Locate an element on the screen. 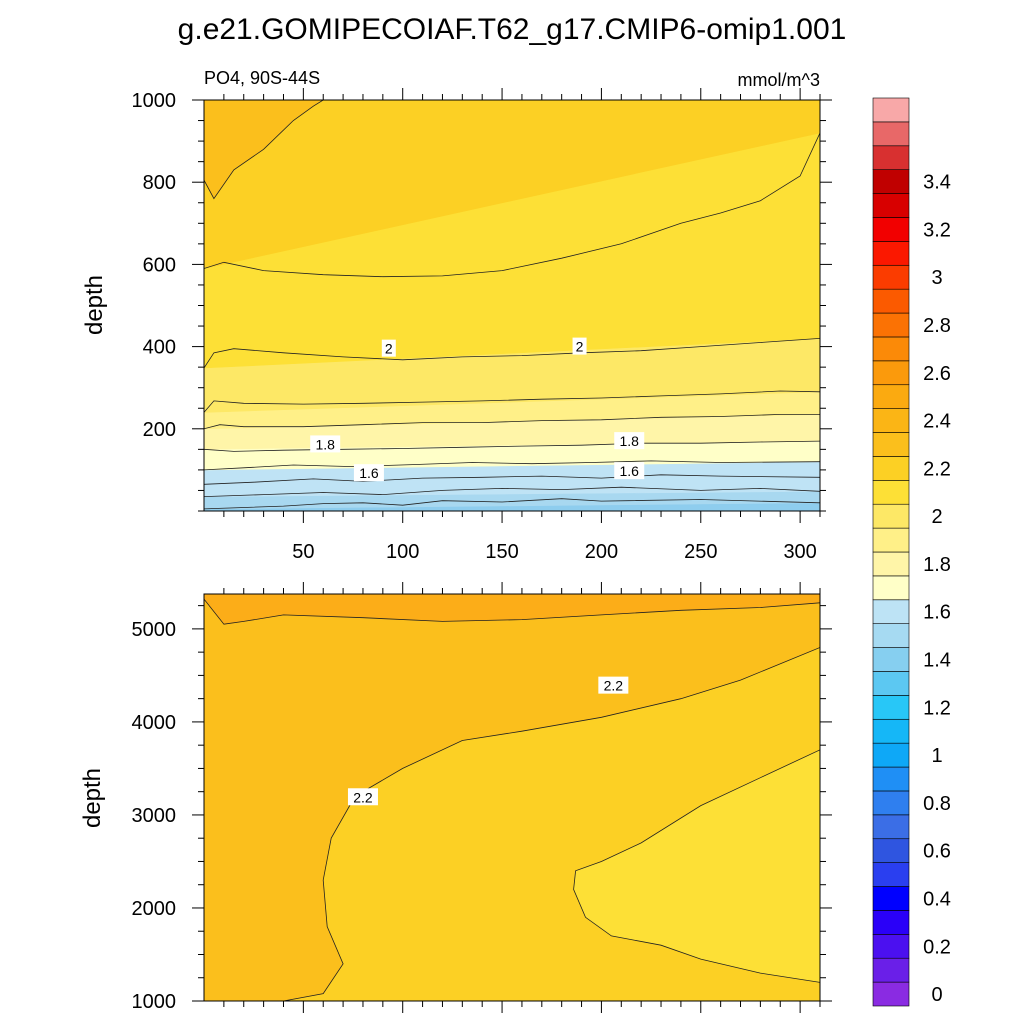  colorbar-label: 0.4 is located at coordinates (937, 899).